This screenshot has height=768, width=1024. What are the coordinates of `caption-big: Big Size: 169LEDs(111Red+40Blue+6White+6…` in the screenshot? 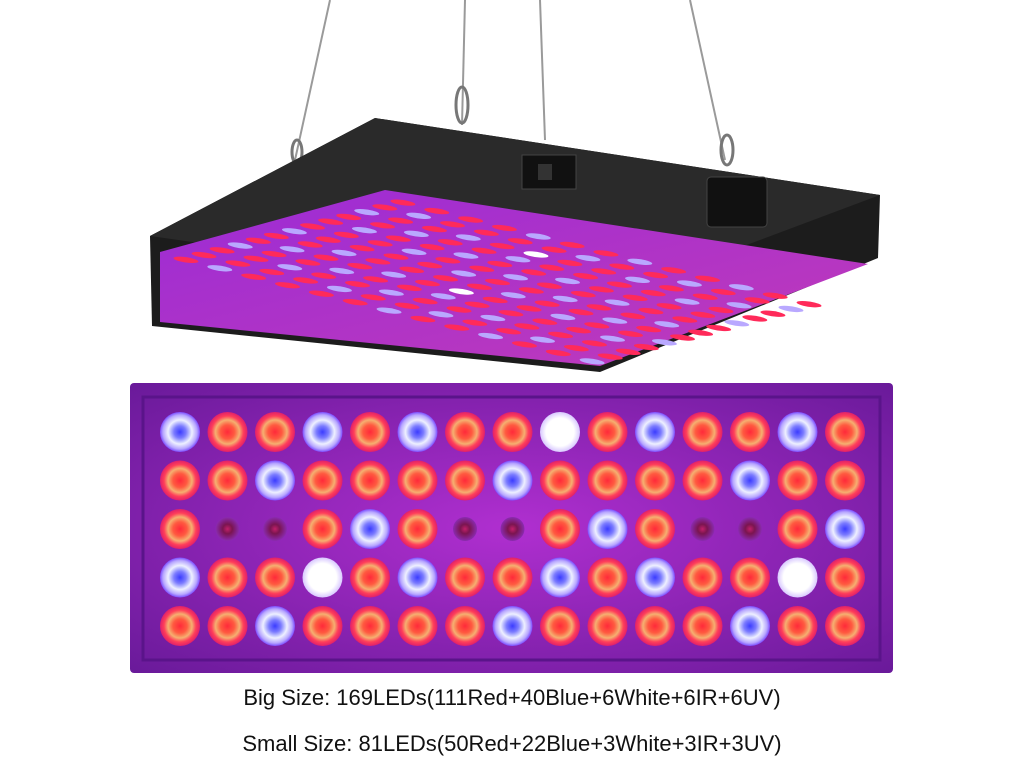 It's located at (511, 697).